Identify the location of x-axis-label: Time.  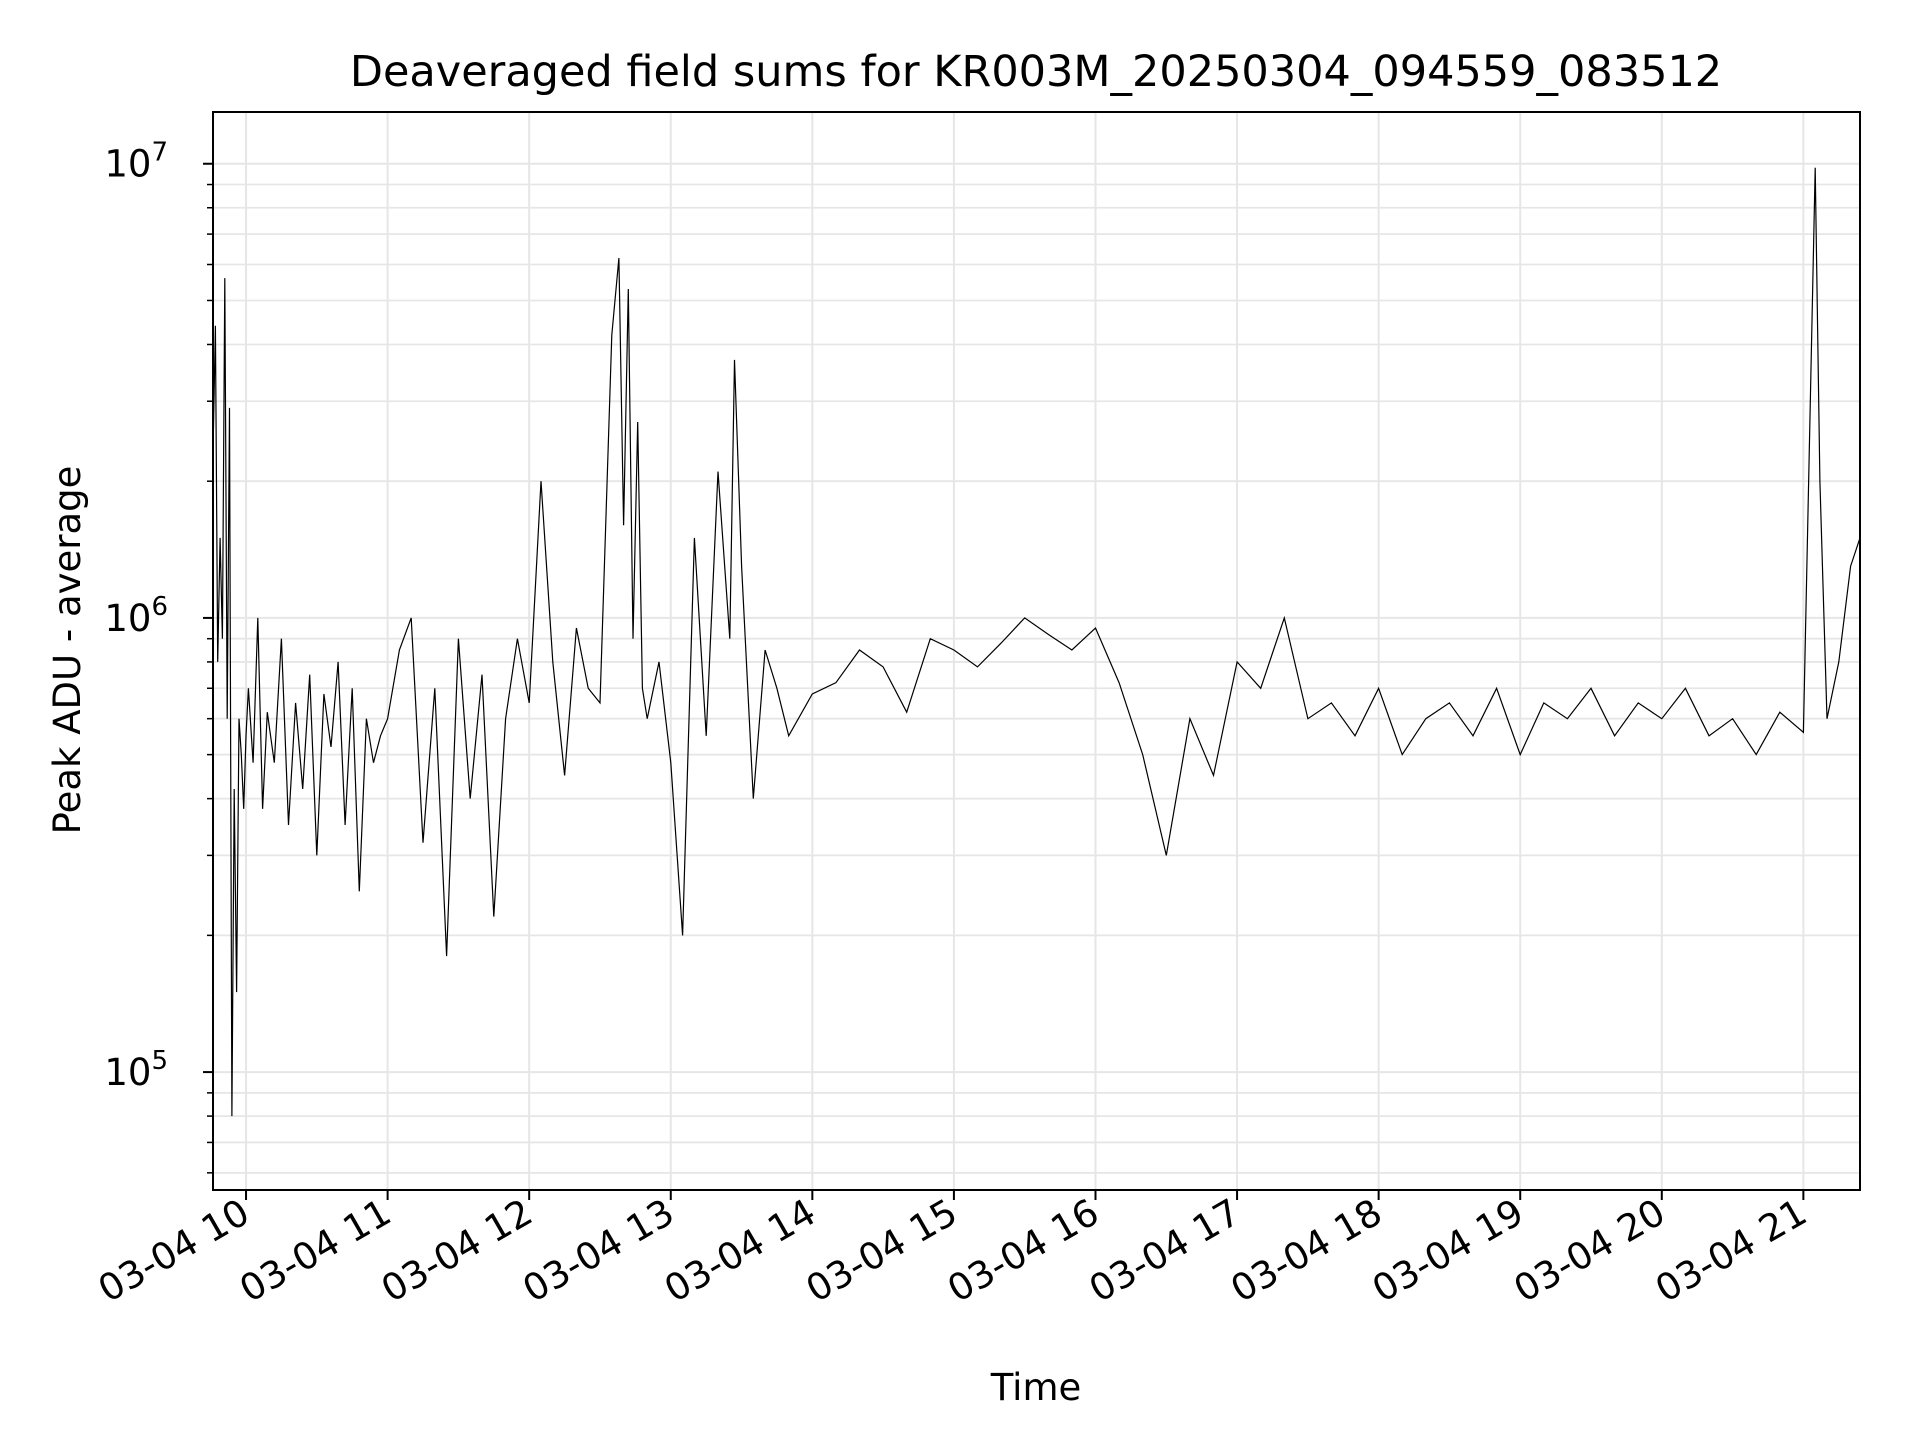
(1036, 1387).